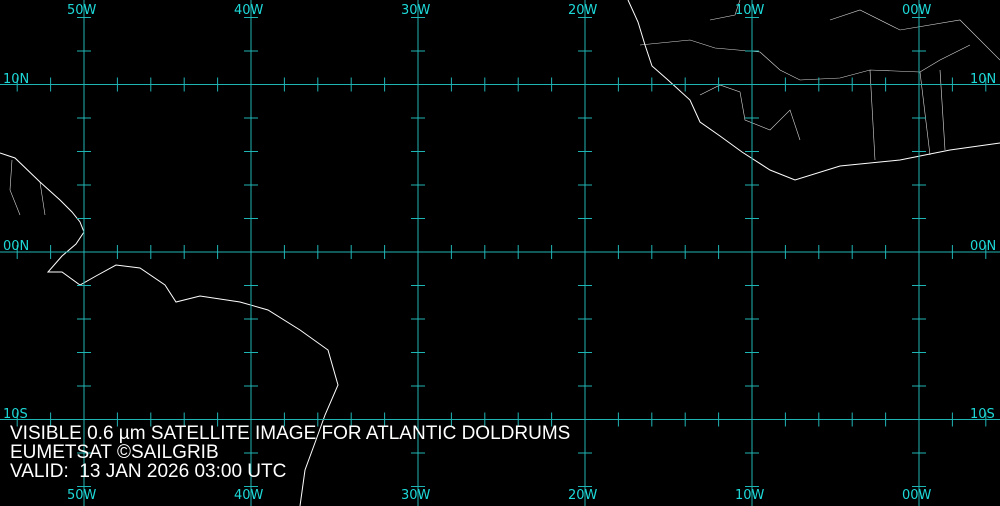  What do you see at coordinates (114, 452) in the screenshot?
I see `caption-credit: EUMETSAT ©SAILGRIB` at bounding box center [114, 452].